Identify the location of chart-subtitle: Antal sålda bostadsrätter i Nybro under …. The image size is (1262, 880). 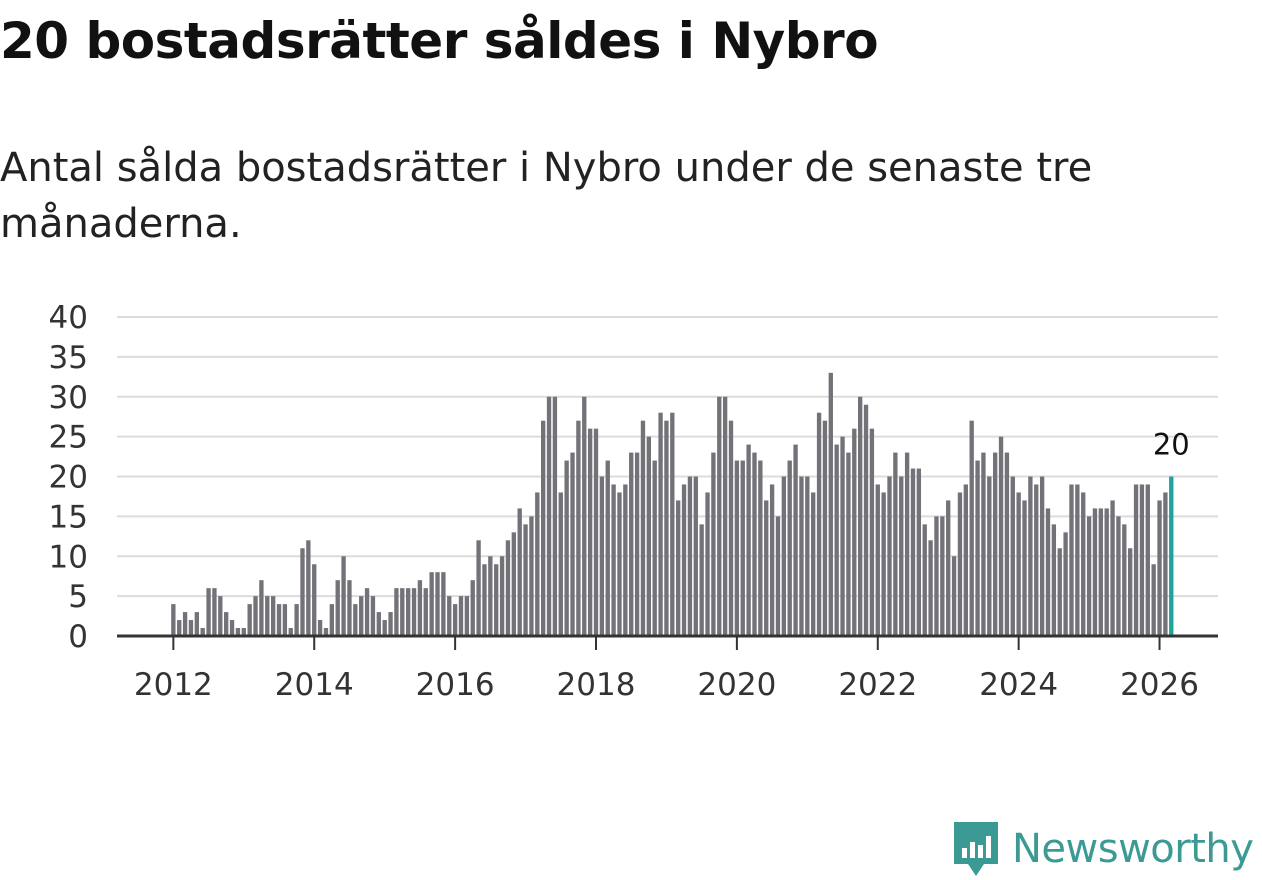
(546, 196).